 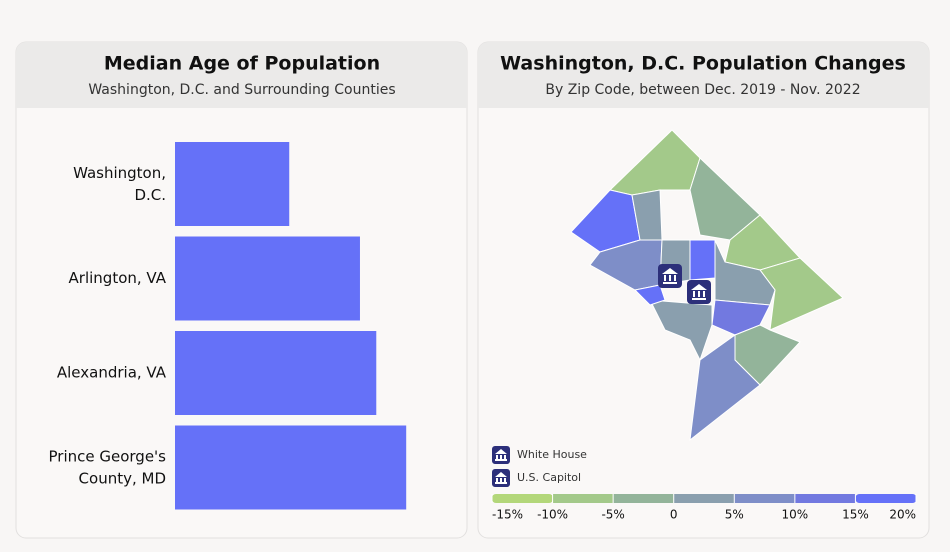 What do you see at coordinates (703, 64) in the screenshot?
I see `chart-title: Washington, D.C. Population Changes` at bounding box center [703, 64].